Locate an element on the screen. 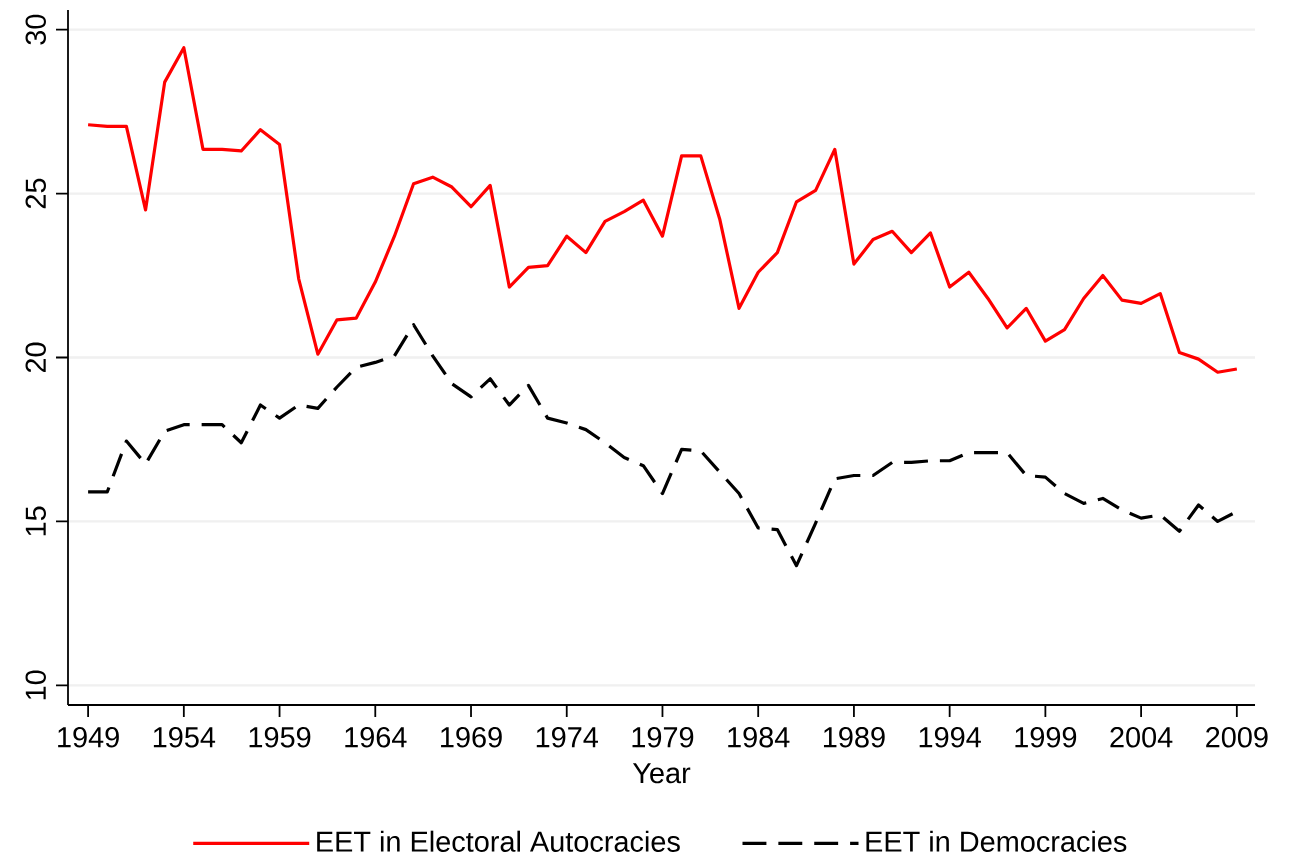 The image size is (1289, 860). y-tick-label: 30 is located at coordinates (35, 29).